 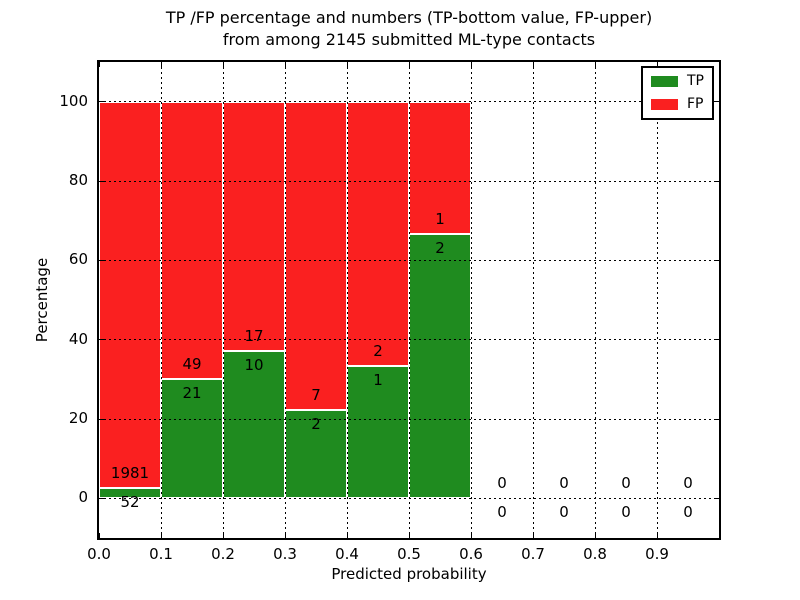 What do you see at coordinates (664, 104) in the screenshot?
I see `fp-swatch-icon` at bounding box center [664, 104].